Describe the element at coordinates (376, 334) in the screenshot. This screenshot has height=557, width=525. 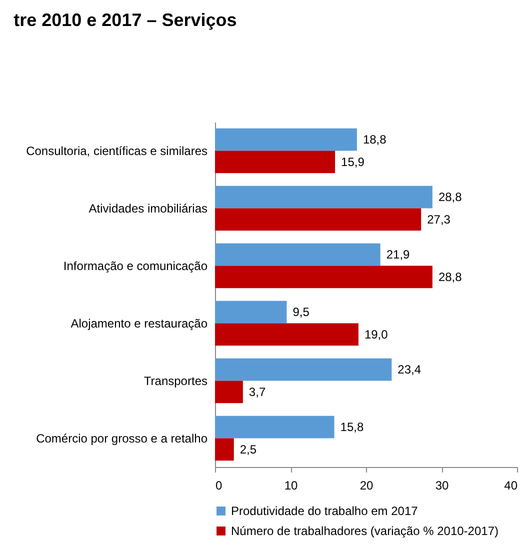
I see `data-label: 19,0` at that location.